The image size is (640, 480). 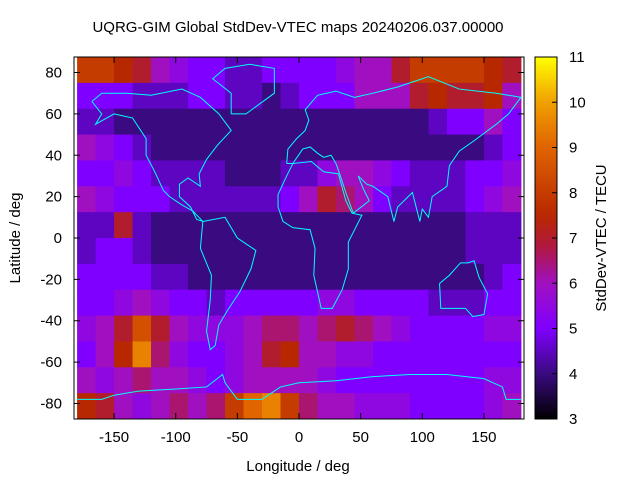 I want to click on x-tick-label: -100, so click(x=176, y=437).